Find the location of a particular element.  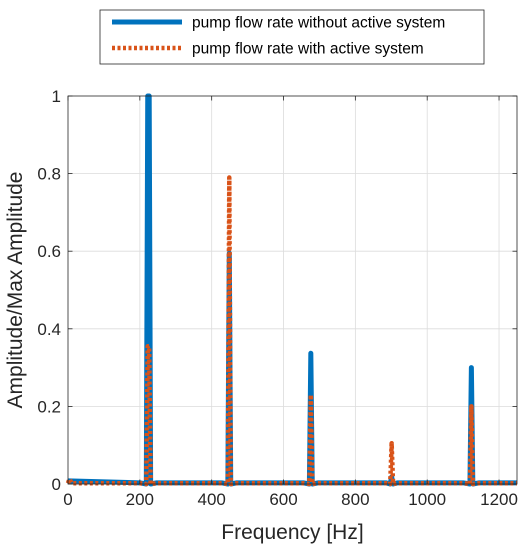

legend-box is located at coordinates (292, 37).